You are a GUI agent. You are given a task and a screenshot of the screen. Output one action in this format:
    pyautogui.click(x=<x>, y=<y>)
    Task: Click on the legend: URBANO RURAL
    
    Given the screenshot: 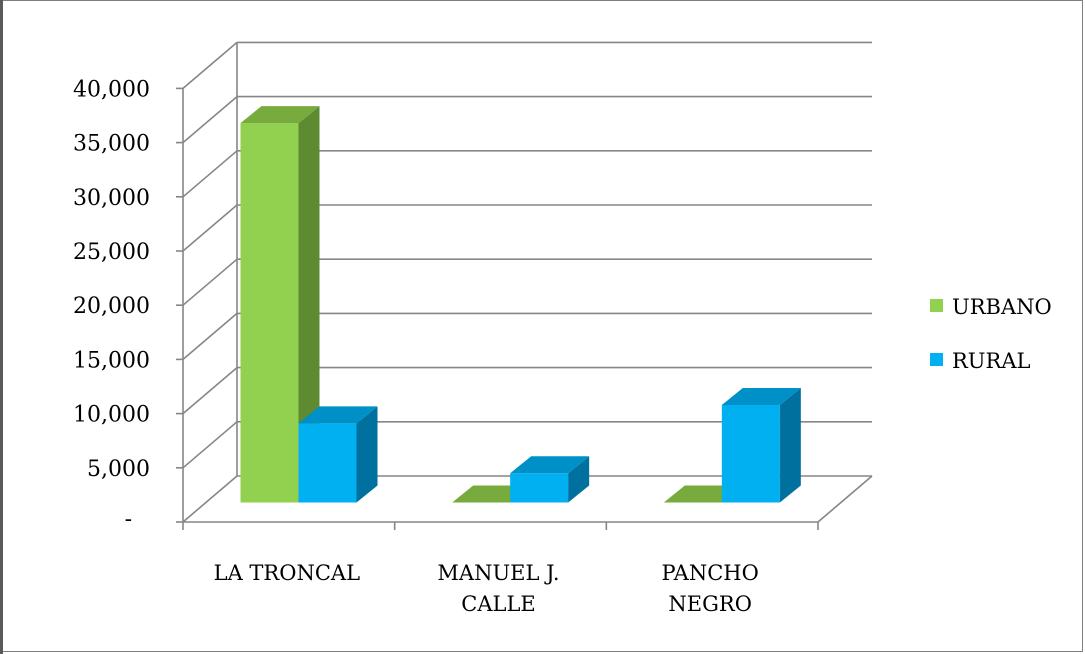 What is the action you would take?
    pyautogui.click(x=991, y=334)
    